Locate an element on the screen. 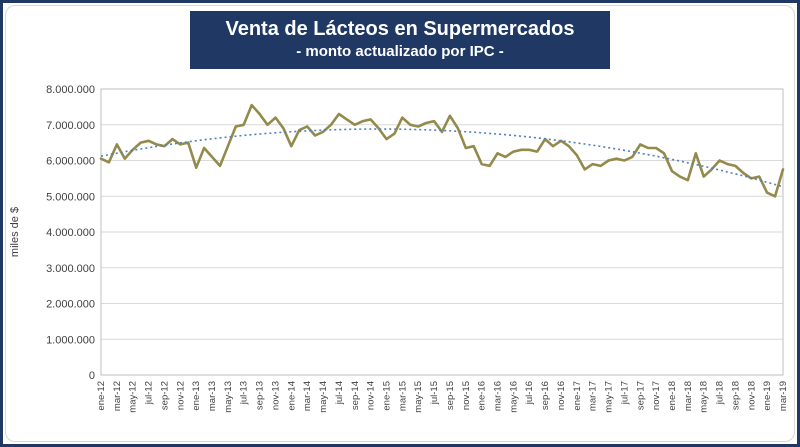  x-tick-label: jul-18 is located at coordinates (720, 393).